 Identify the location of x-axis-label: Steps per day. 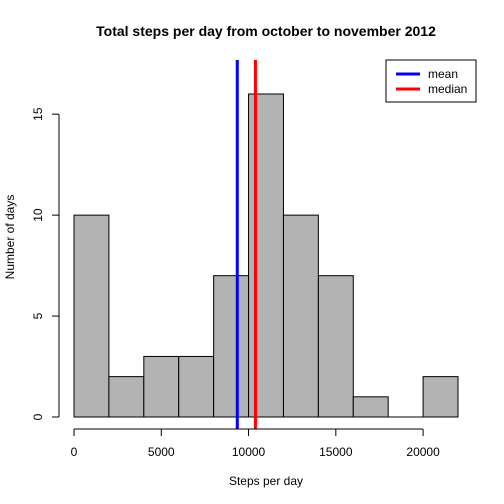
(266, 481).